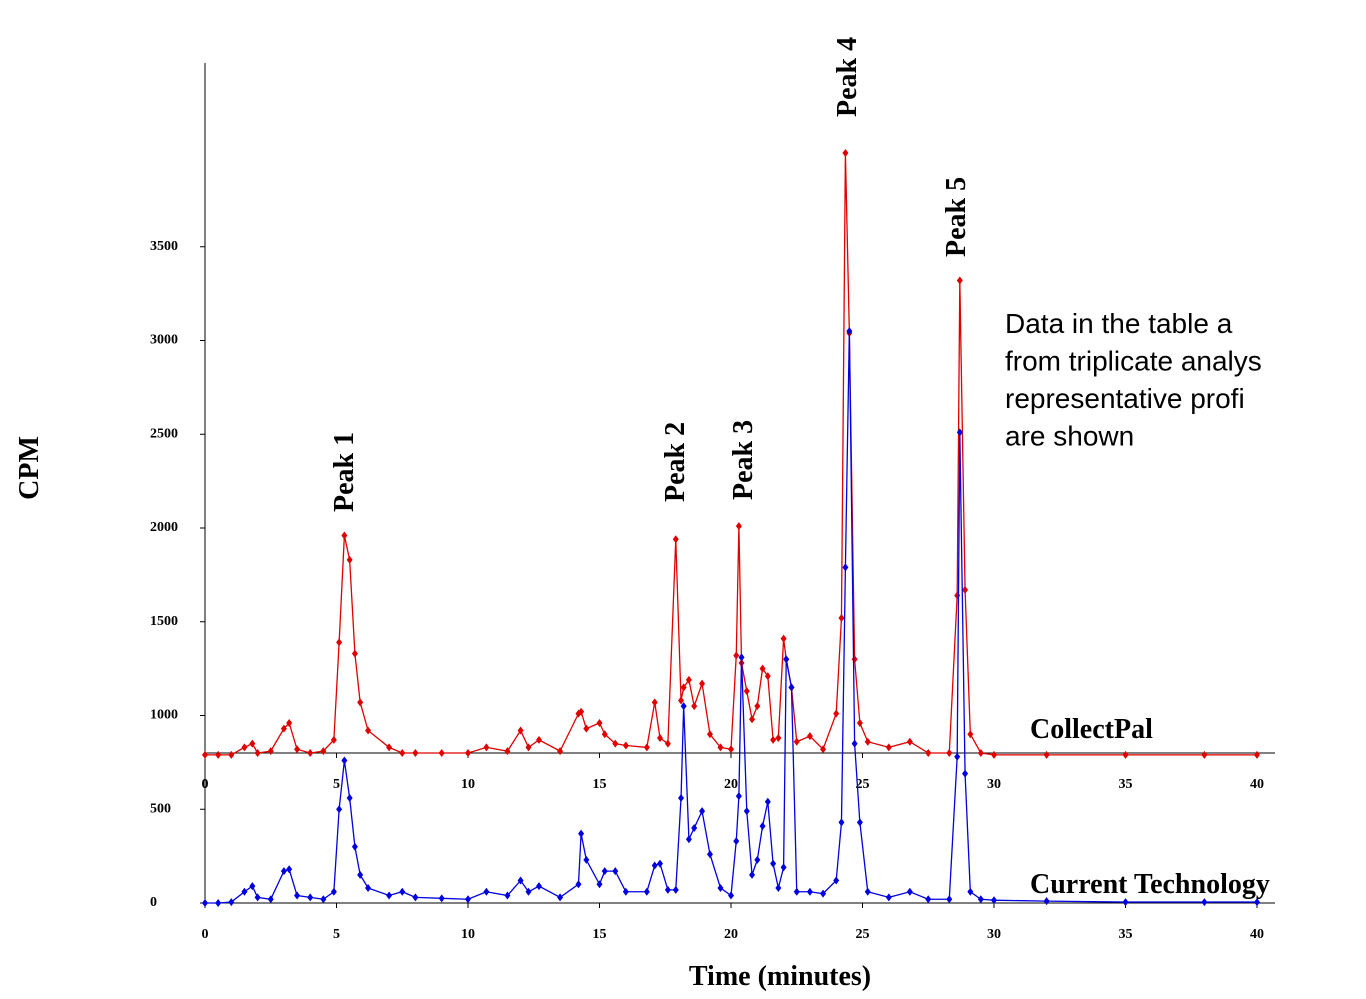 Image resolution: width=1366 pixels, height=999 pixels. What do you see at coordinates (743, 460) in the screenshot?
I see `peak-label: Peak 3` at bounding box center [743, 460].